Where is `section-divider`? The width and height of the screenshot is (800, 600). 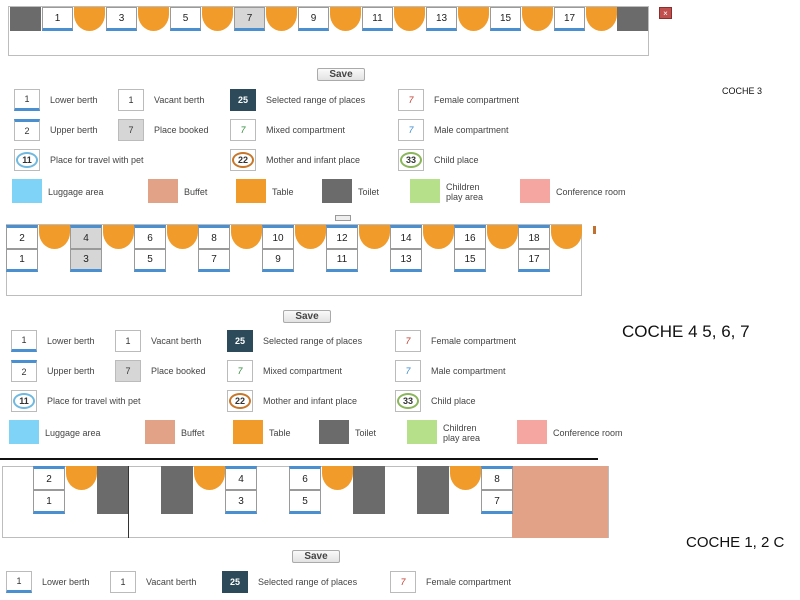 section-divider is located at coordinates (299, 459).